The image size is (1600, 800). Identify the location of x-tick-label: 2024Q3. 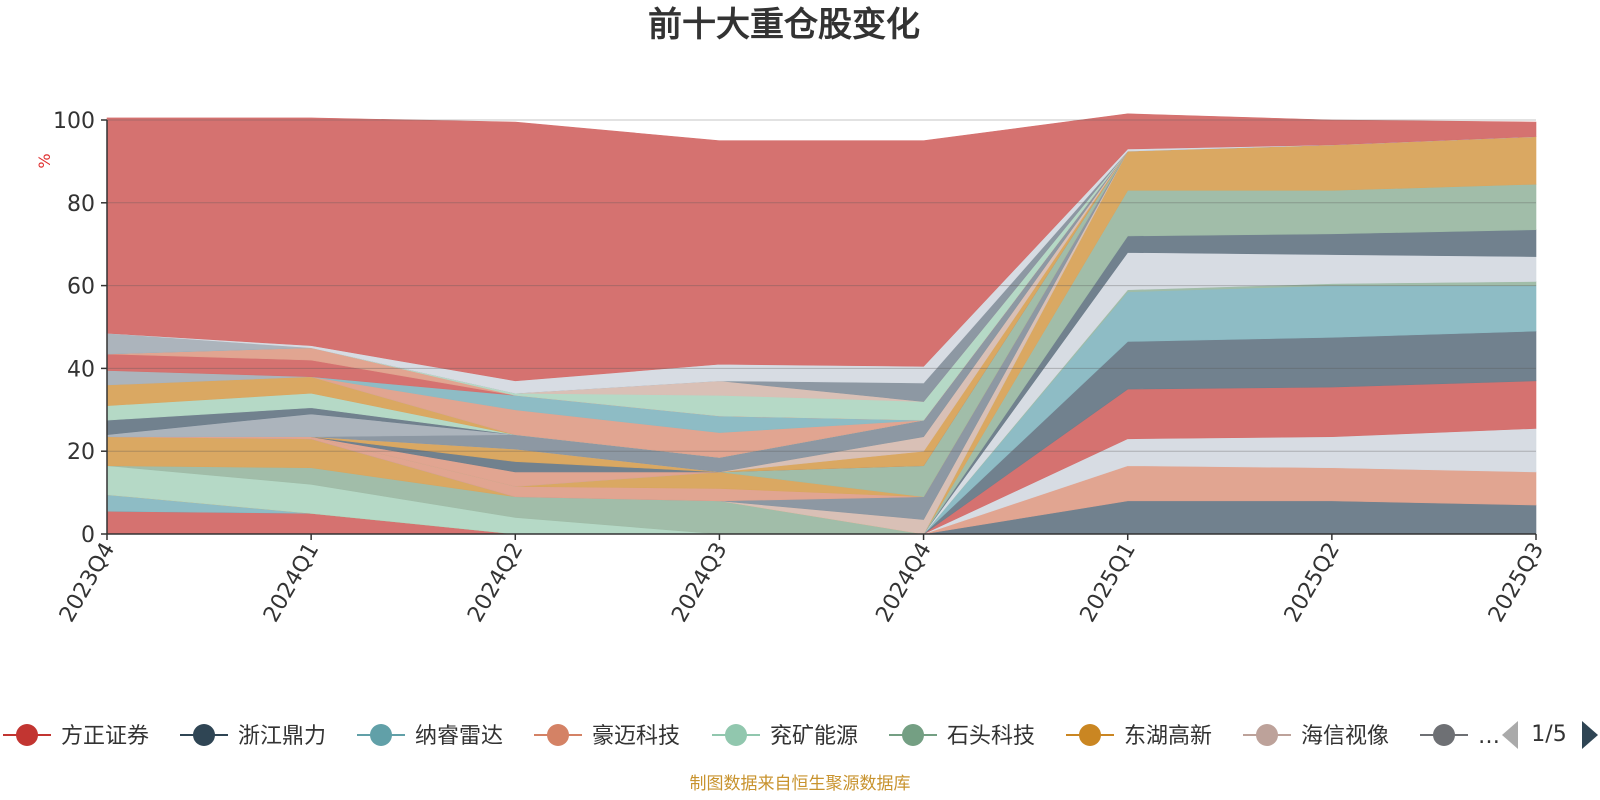
(699, 583).